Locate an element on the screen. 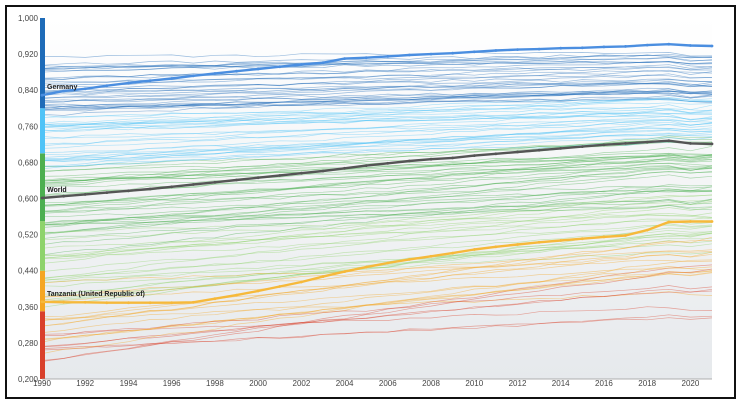 The width and height of the screenshot is (743, 406). y-tick-label: 0,280 is located at coordinates (28, 343).